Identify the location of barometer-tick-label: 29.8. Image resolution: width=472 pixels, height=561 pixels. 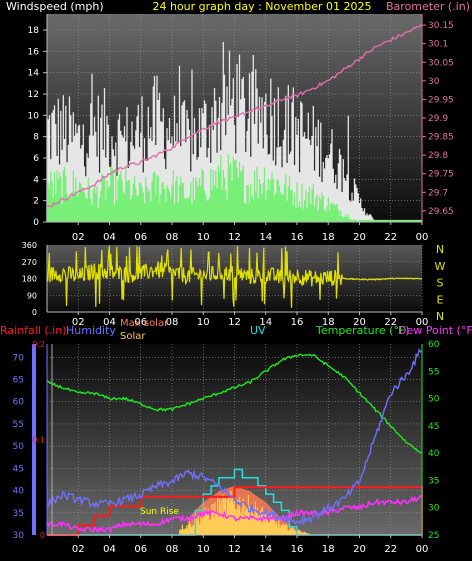
(438, 156).